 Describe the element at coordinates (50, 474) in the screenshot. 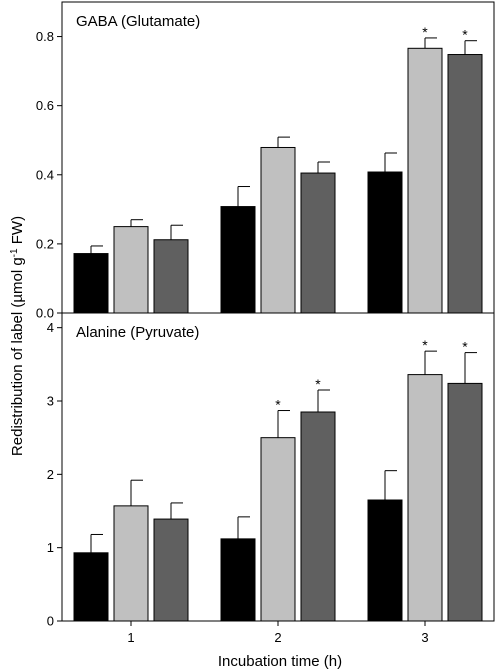

I see `y-tick-label: 2` at that location.